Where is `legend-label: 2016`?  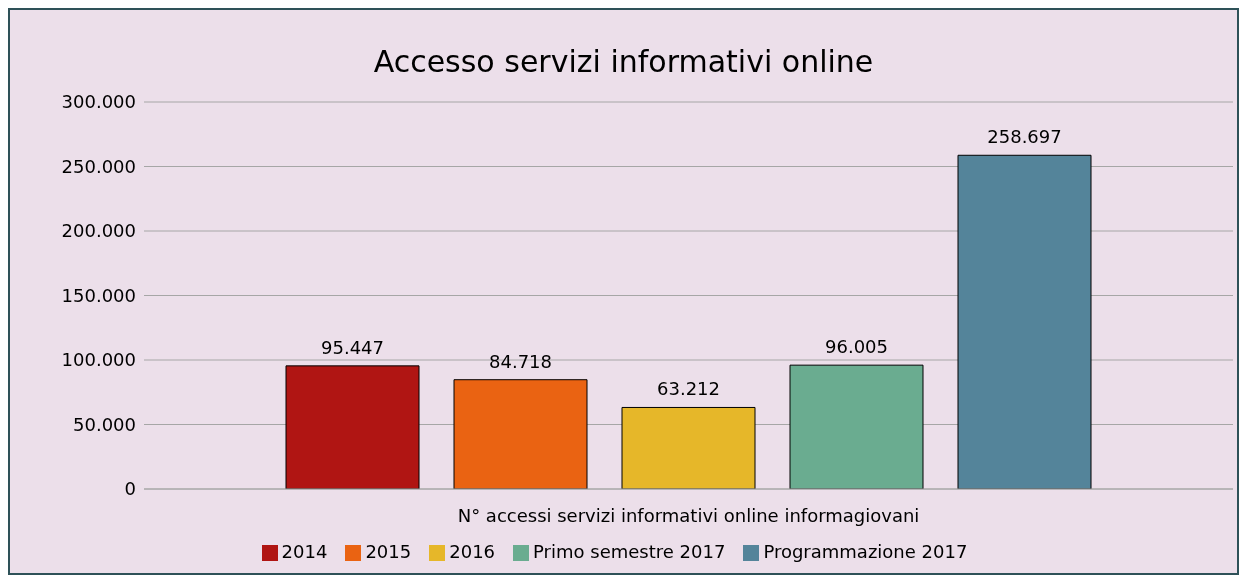 legend-label: 2016 is located at coordinates (472, 551).